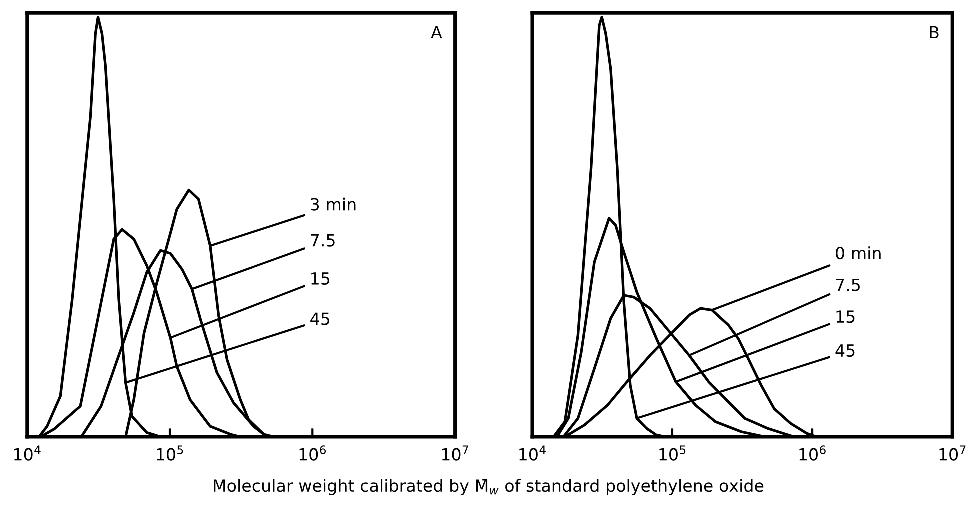 The height and width of the screenshot is (524, 977). I want to click on chart-title: A, so click(436, 32).